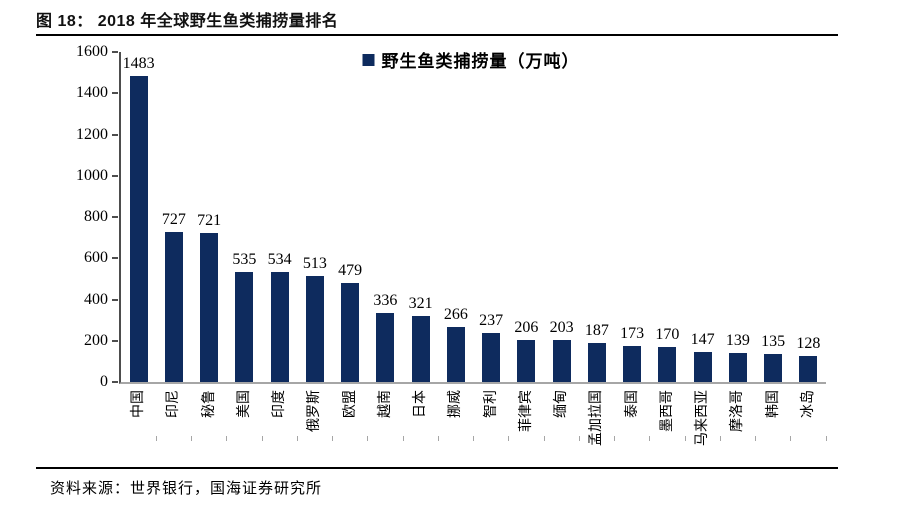 The width and height of the screenshot is (897, 523). What do you see at coordinates (244, 404) in the screenshot?
I see `x-axis-label: 美国` at bounding box center [244, 404].